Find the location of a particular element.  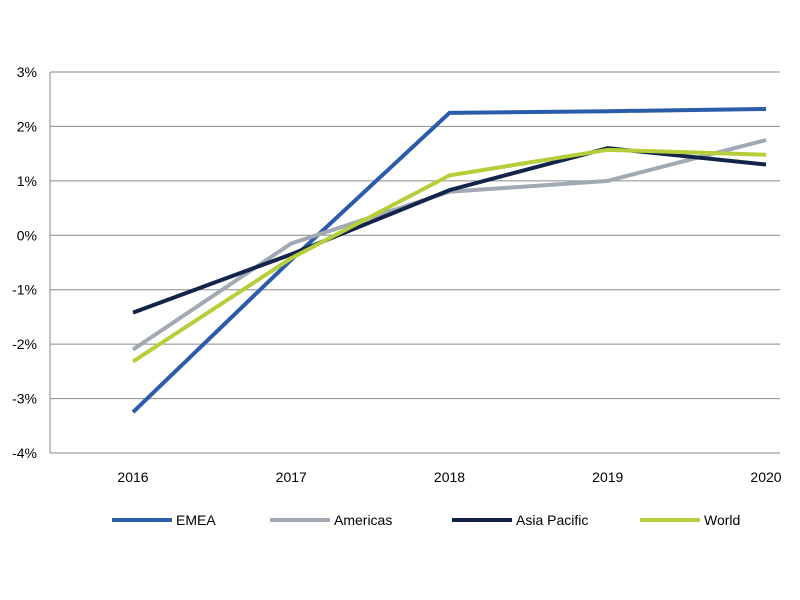

x-axis: 2016 2017 2018 2019 2020 is located at coordinates (449, 477).